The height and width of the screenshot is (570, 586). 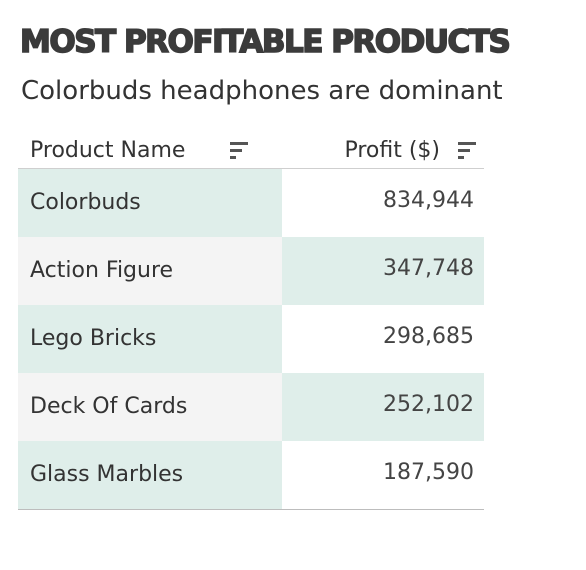 I want to click on profit-value: 252,102, so click(x=428, y=404).